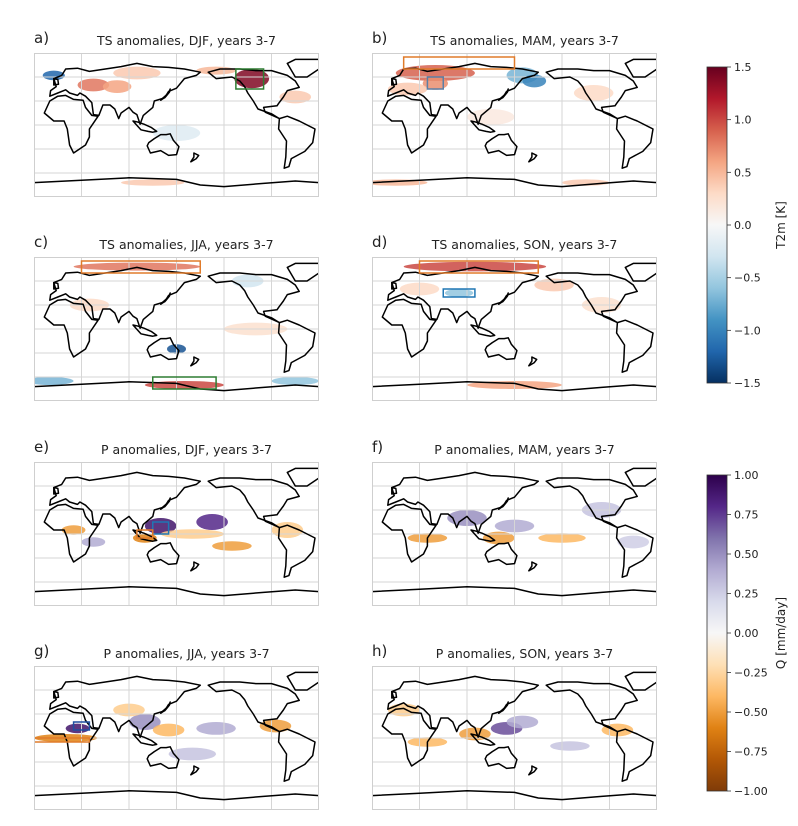 The height and width of the screenshot is (826, 798). I want to click on map-panel-4: e) P anomalies, DJF, years 3-7, so click(176, 522).